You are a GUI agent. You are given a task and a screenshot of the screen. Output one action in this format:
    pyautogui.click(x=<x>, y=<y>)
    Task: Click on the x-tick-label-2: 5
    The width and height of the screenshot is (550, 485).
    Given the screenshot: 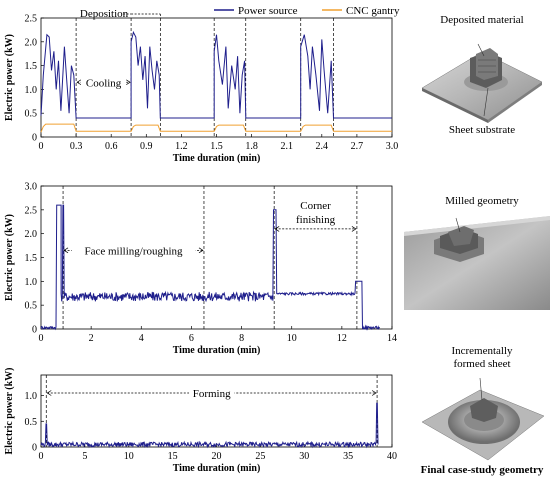 What is the action you would take?
    pyautogui.click(x=84, y=456)
    